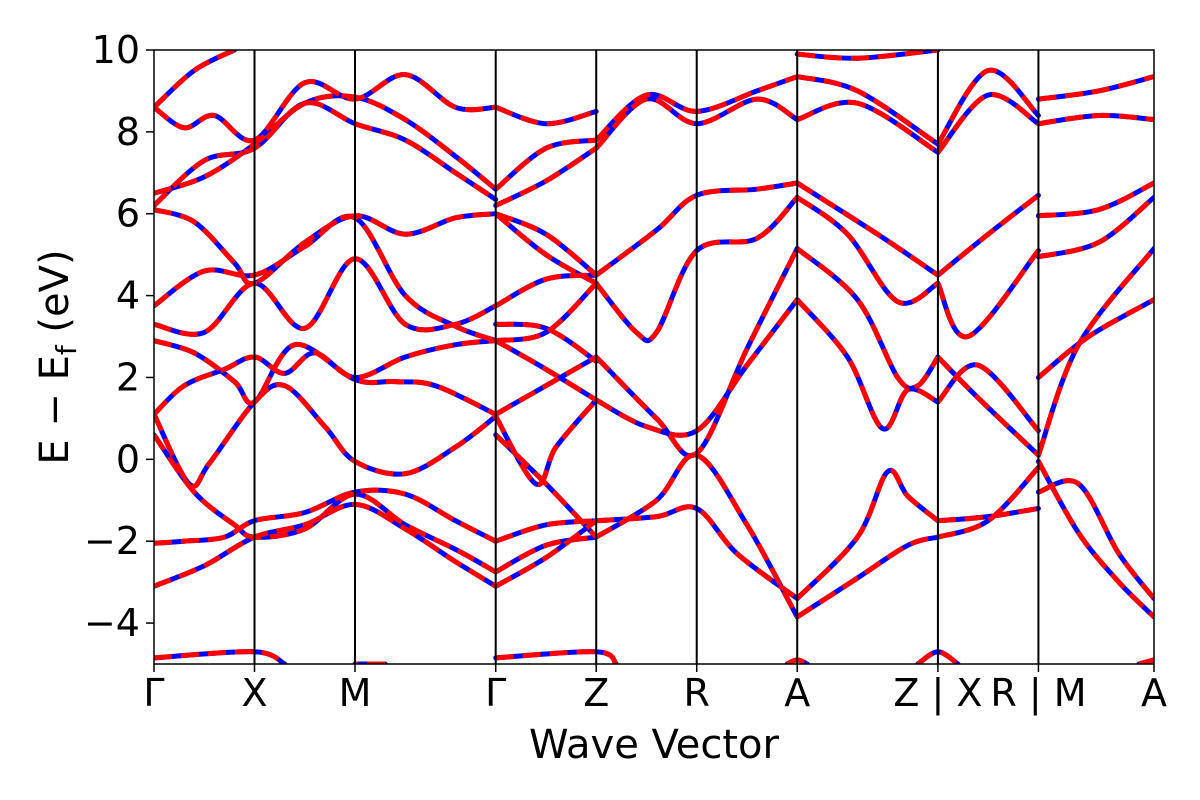 The image size is (1200, 800). I want to click on band-39-red, so click(868, 318).